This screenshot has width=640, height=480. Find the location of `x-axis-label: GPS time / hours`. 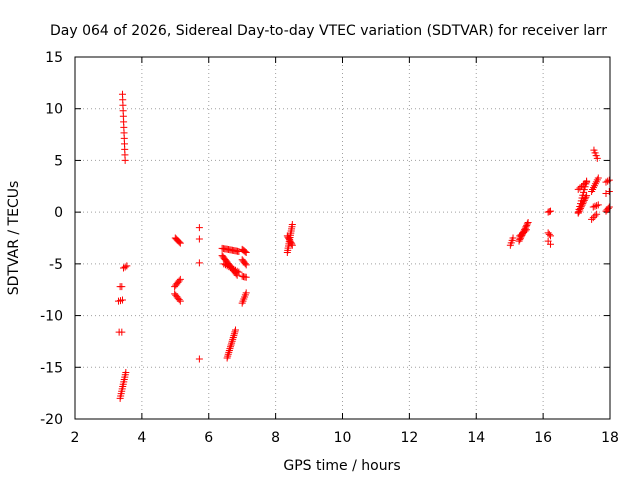

x-axis-label: GPS time / hours is located at coordinates (341, 466).